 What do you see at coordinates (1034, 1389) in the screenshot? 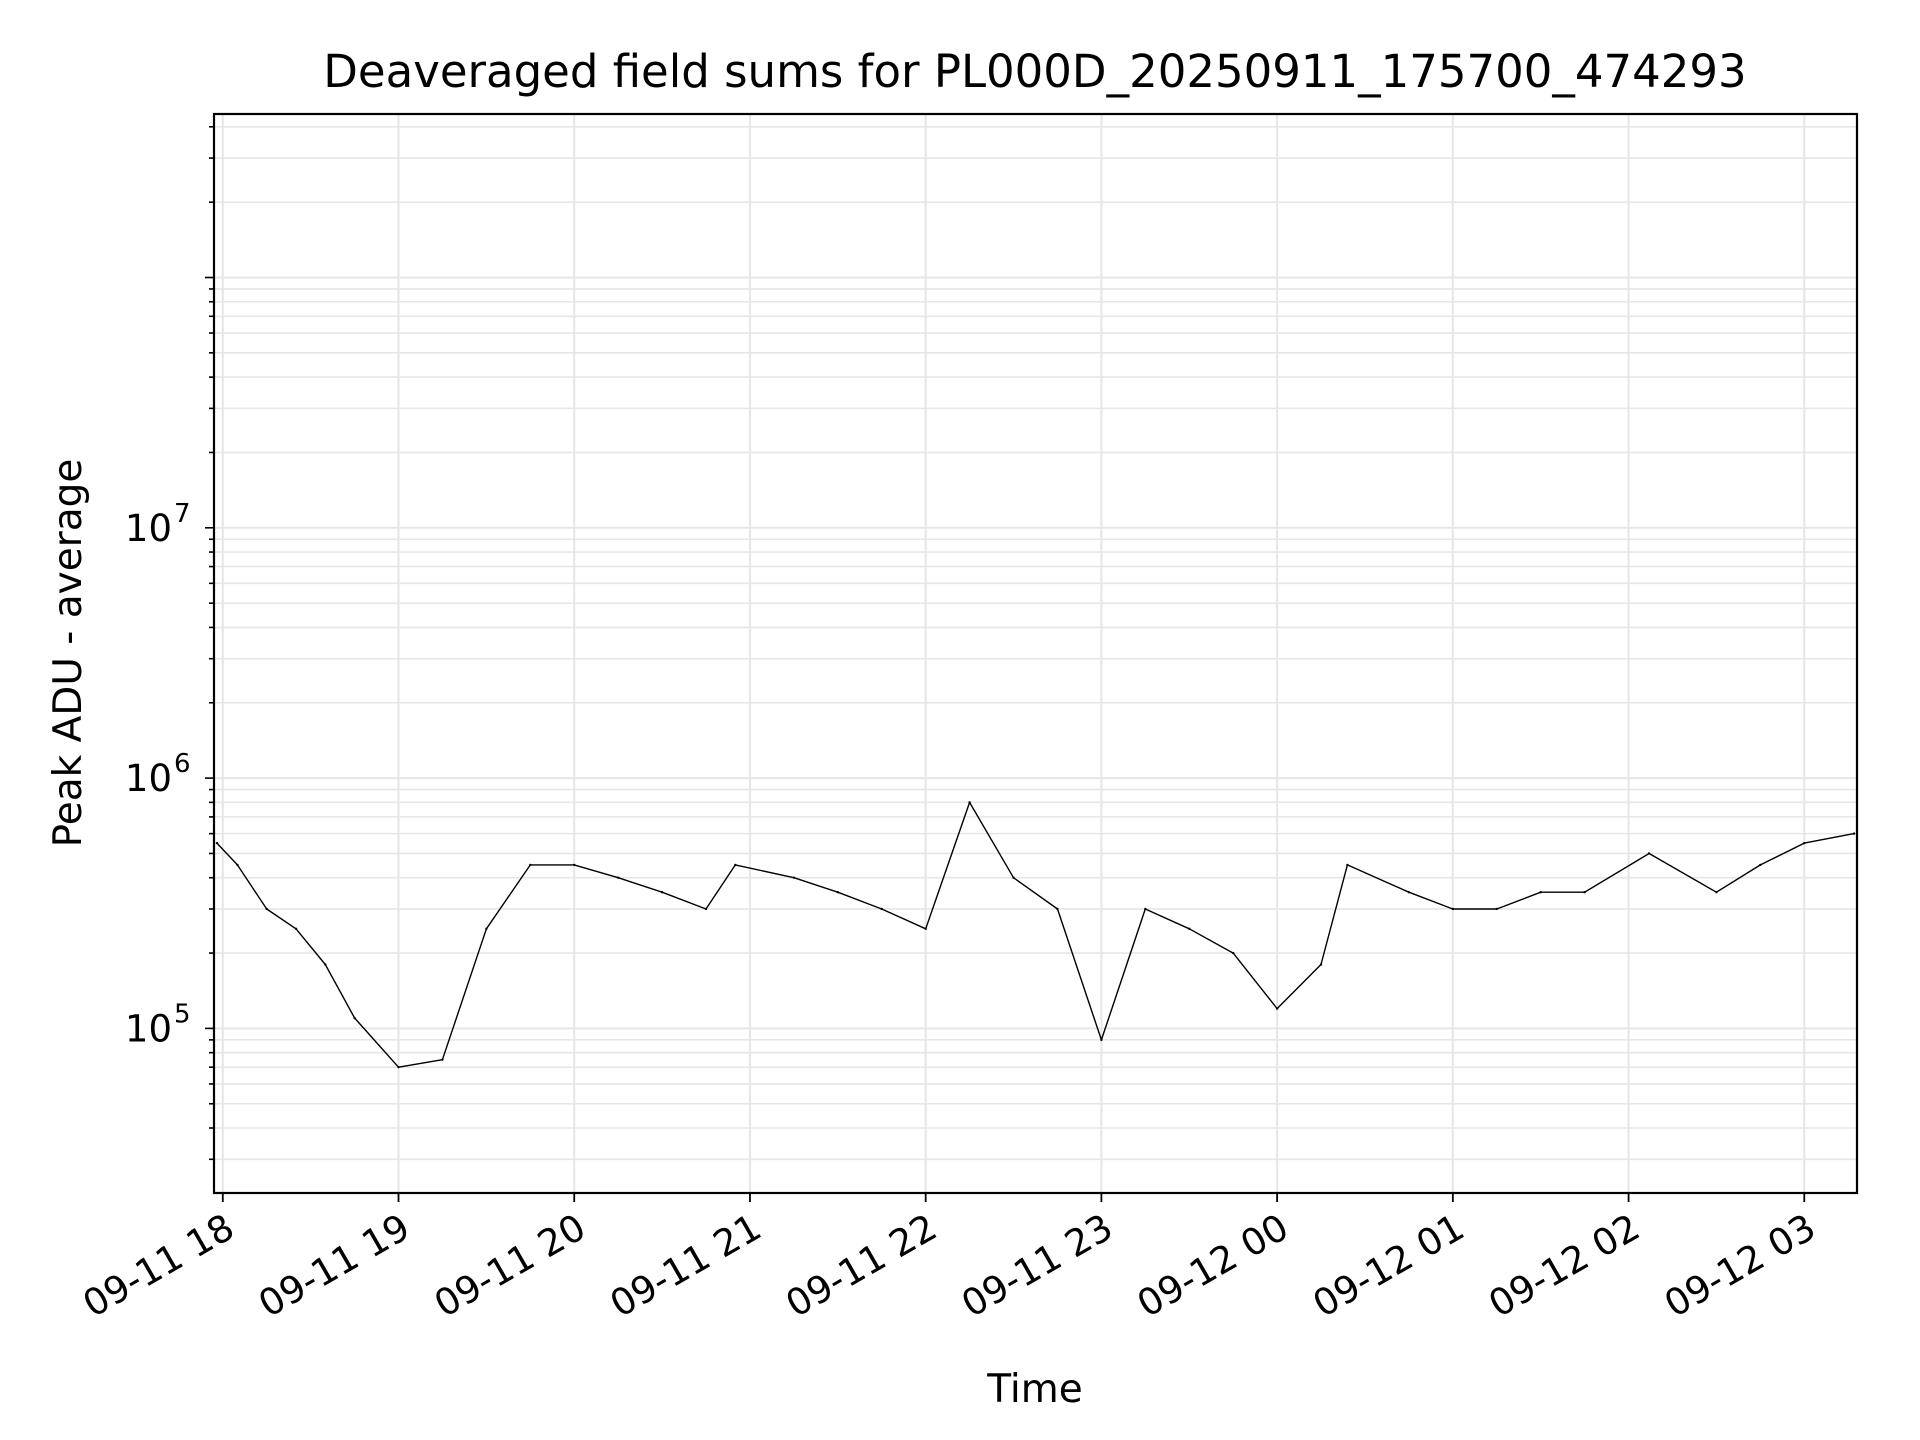
I see `x-axis-label: Time` at bounding box center [1034, 1389].